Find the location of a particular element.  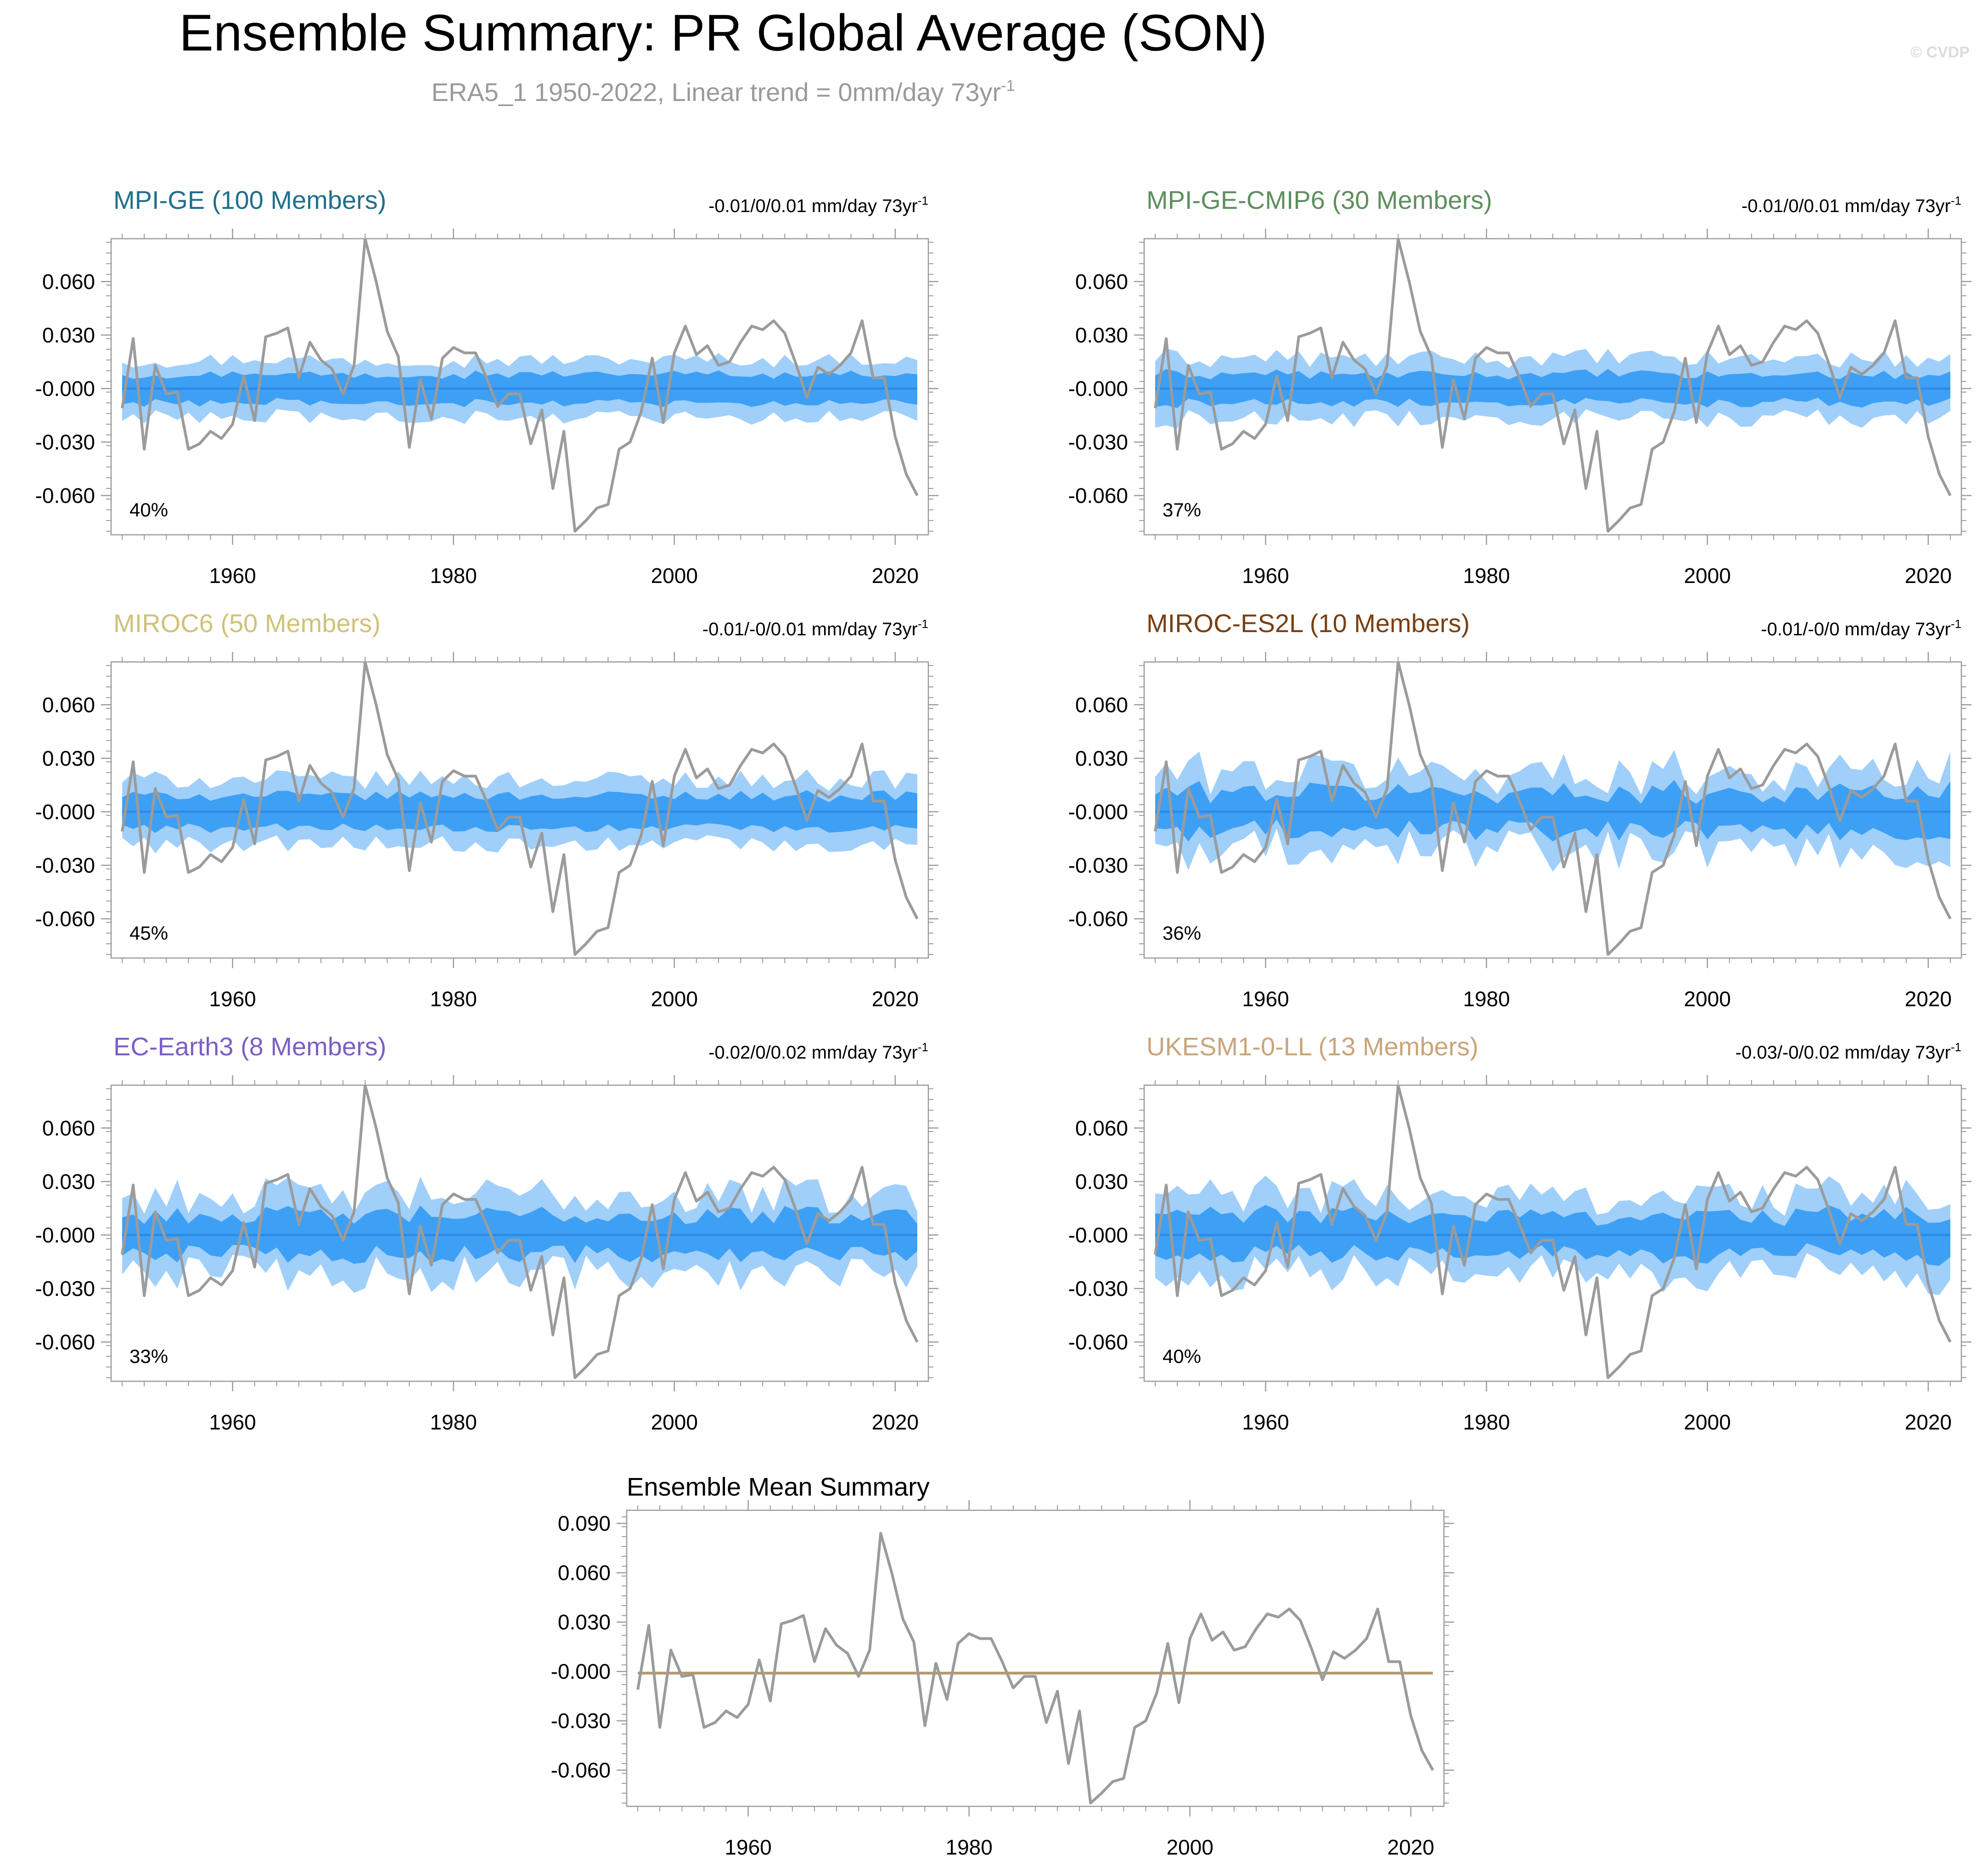

panel-title: Ensemble Mean Summary is located at coordinates (779, 1486).